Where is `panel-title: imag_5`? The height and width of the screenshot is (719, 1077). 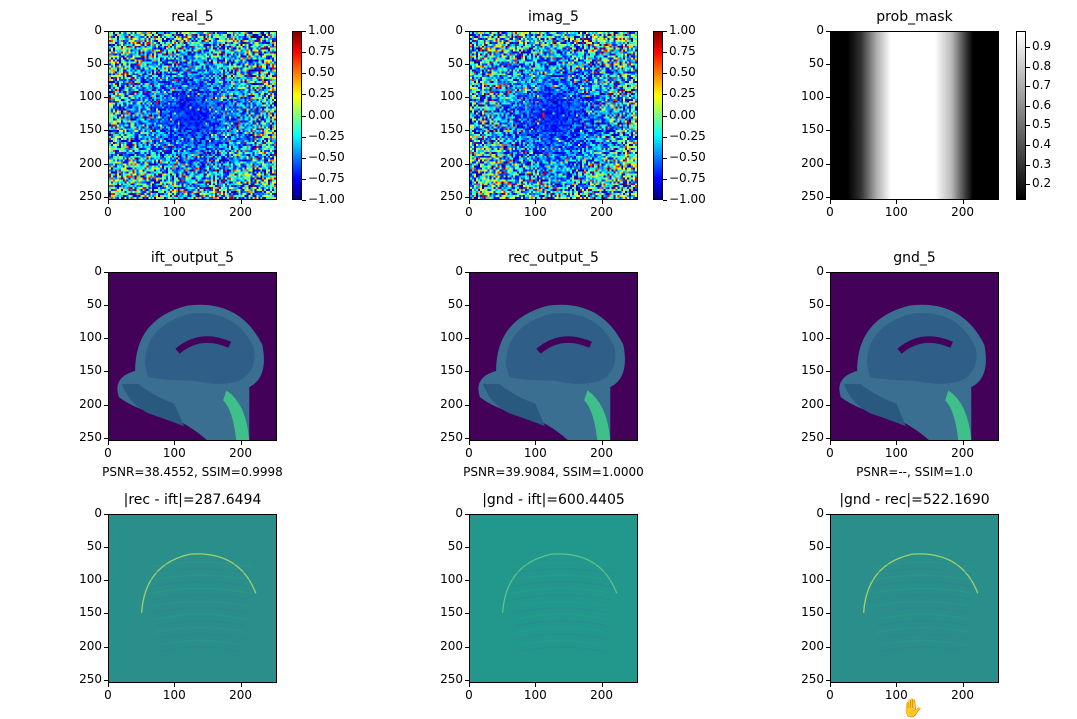
panel-title: imag_5 is located at coordinates (553, 17).